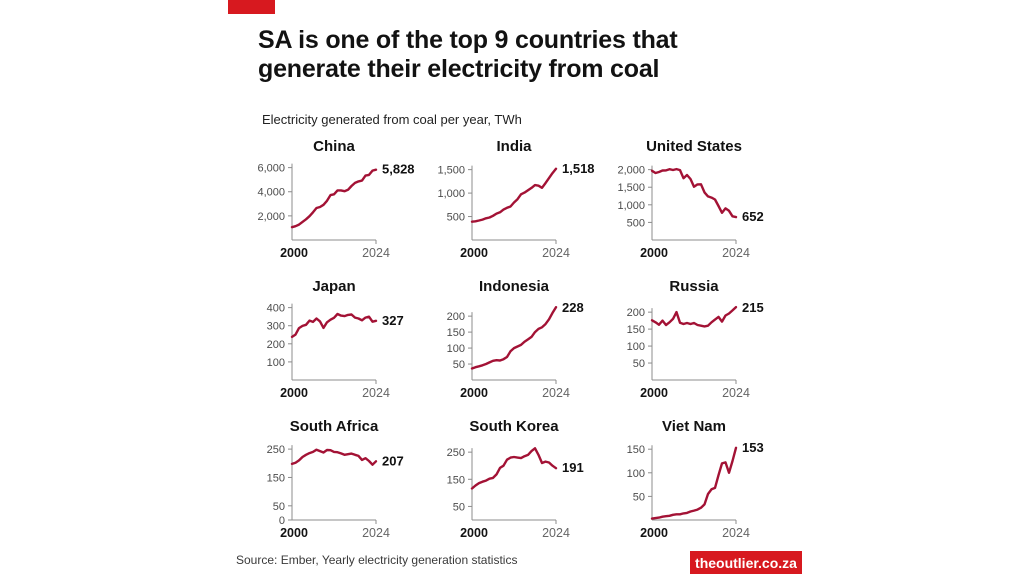  Describe the element at coordinates (459, 69) in the screenshot. I see `page-title-line2: generate their electricity from coal` at that location.